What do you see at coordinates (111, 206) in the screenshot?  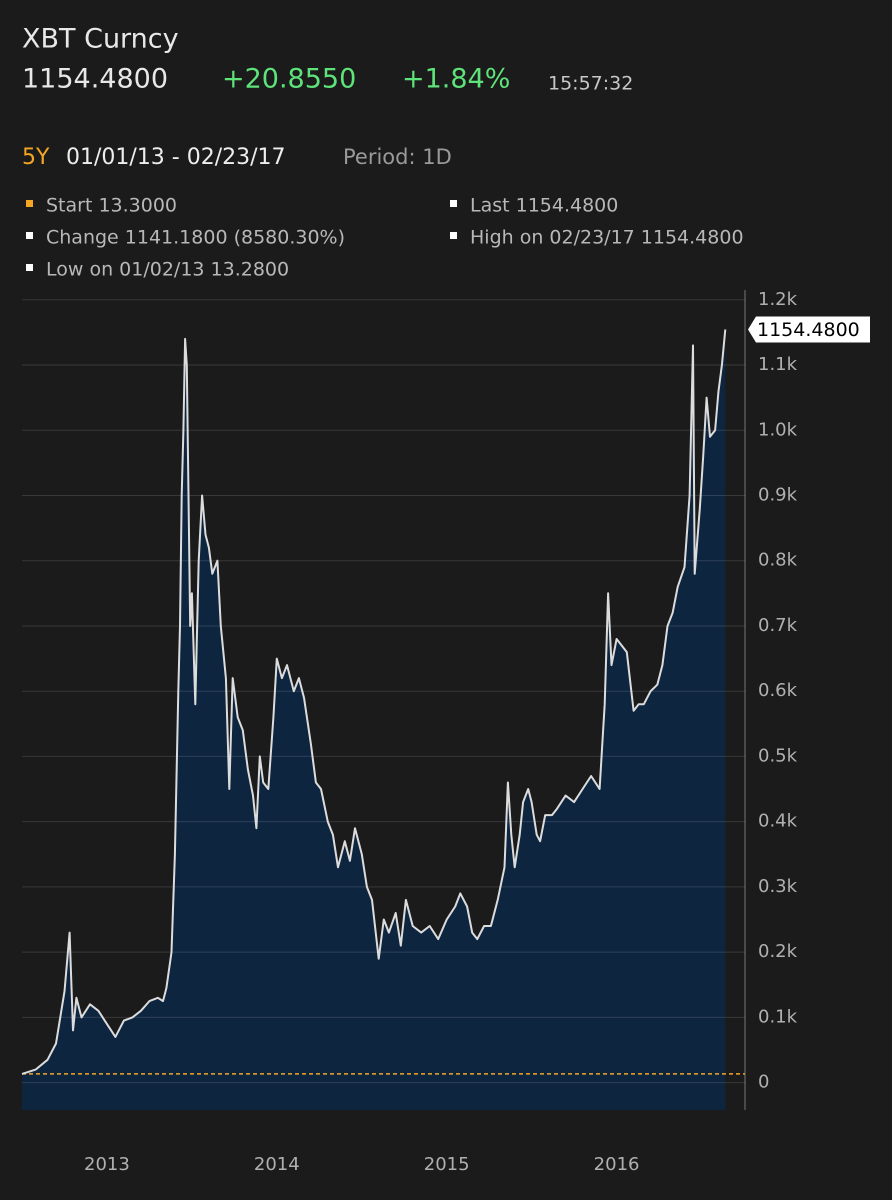 I see `stat: Start 13.3000` at bounding box center [111, 206].